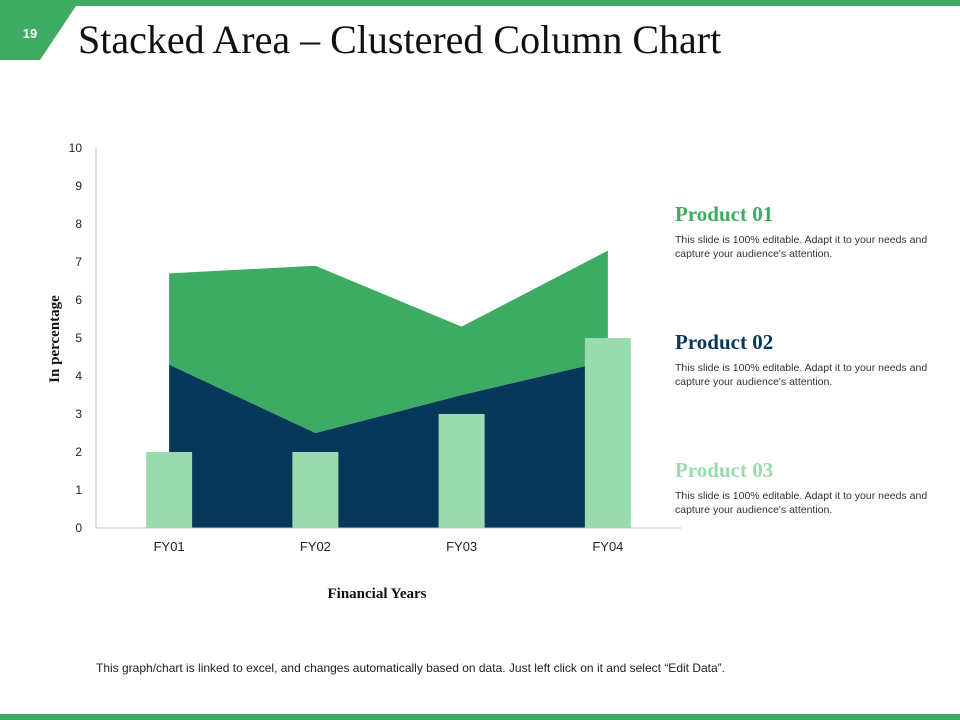 This screenshot has width=960, height=720. Describe the element at coordinates (724, 470) in the screenshot. I see `legend-title-product-03: Product 03` at that location.